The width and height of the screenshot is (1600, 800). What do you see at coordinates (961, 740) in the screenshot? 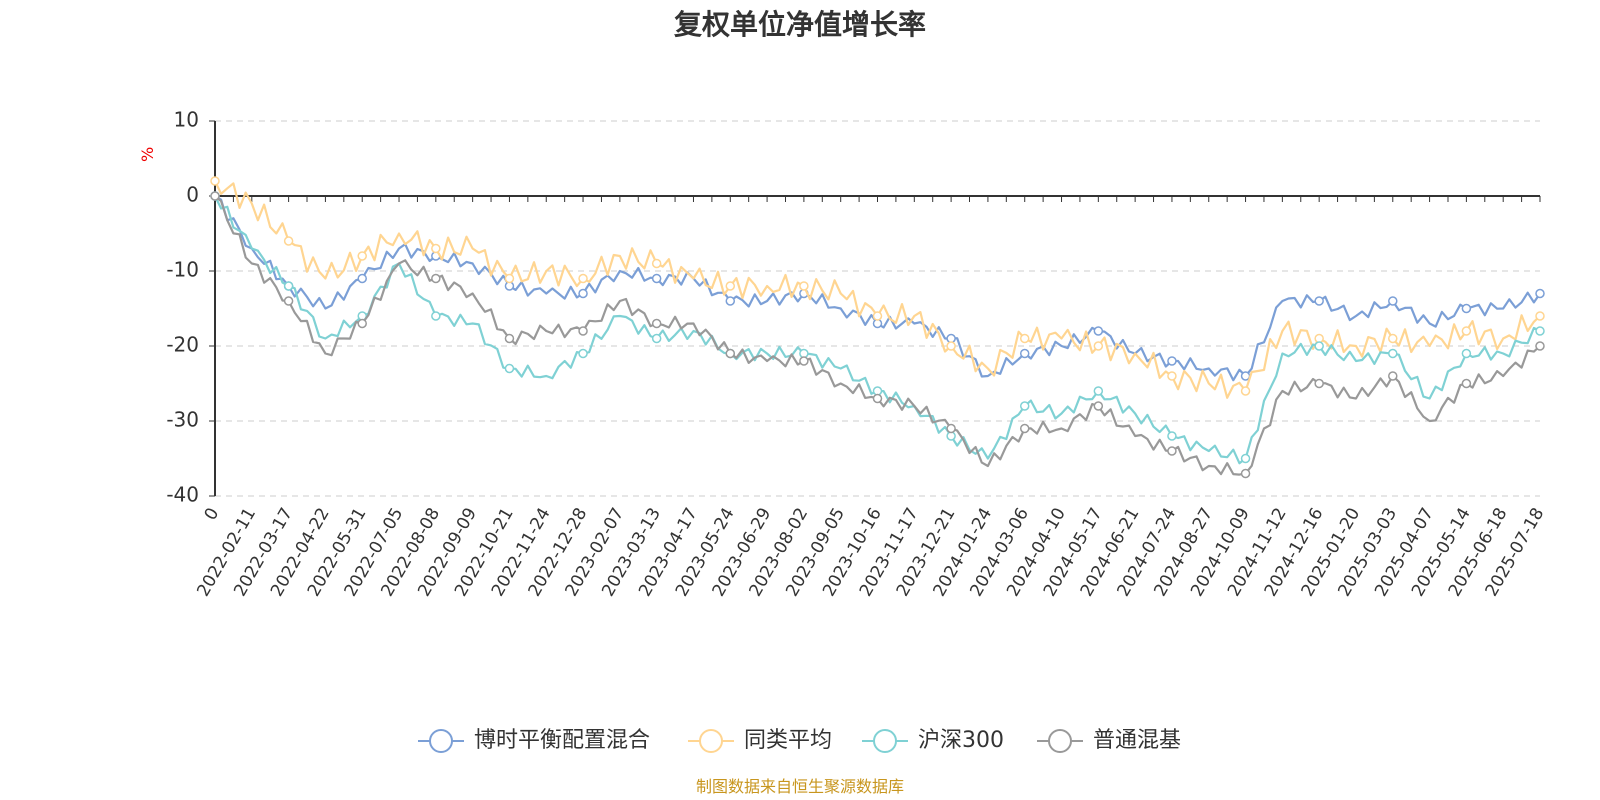
I see `legend-label: 沪深300` at bounding box center [961, 740].